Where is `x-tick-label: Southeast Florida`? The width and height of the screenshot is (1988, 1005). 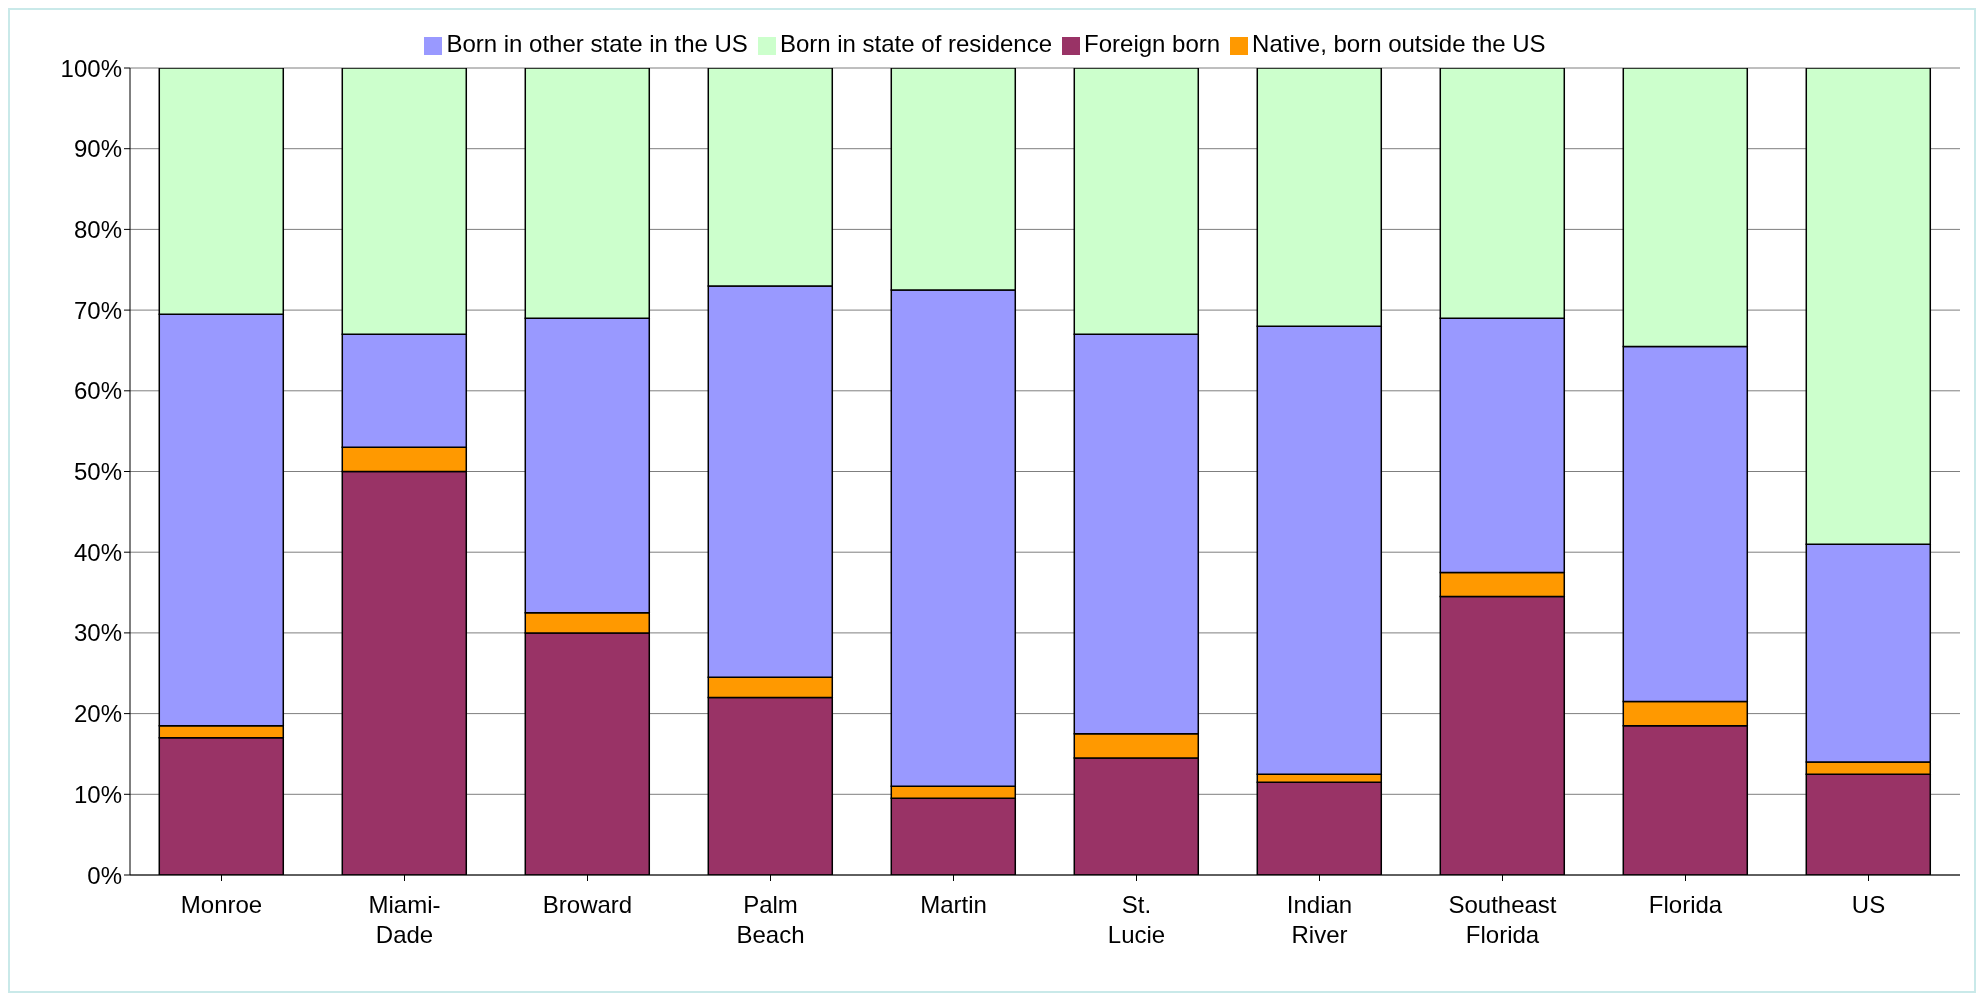 x-tick-label: Southeast Florida is located at coordinates (1502, 919).